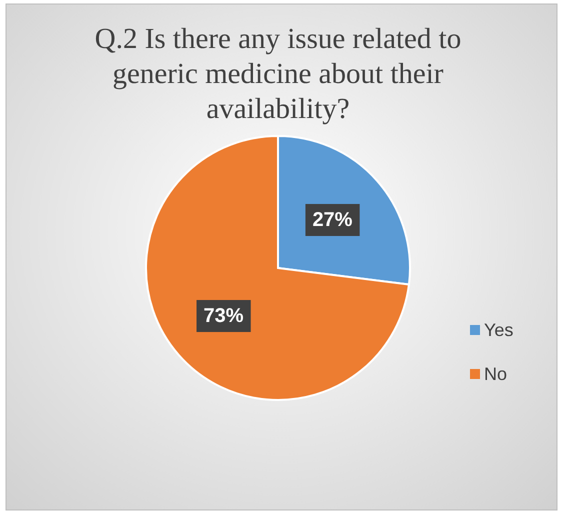 The image size is (563, 516). What do you see at coordinates (496, 374) in the screenshot?
I see `slice-label: No` at bounding box center [496, 374].